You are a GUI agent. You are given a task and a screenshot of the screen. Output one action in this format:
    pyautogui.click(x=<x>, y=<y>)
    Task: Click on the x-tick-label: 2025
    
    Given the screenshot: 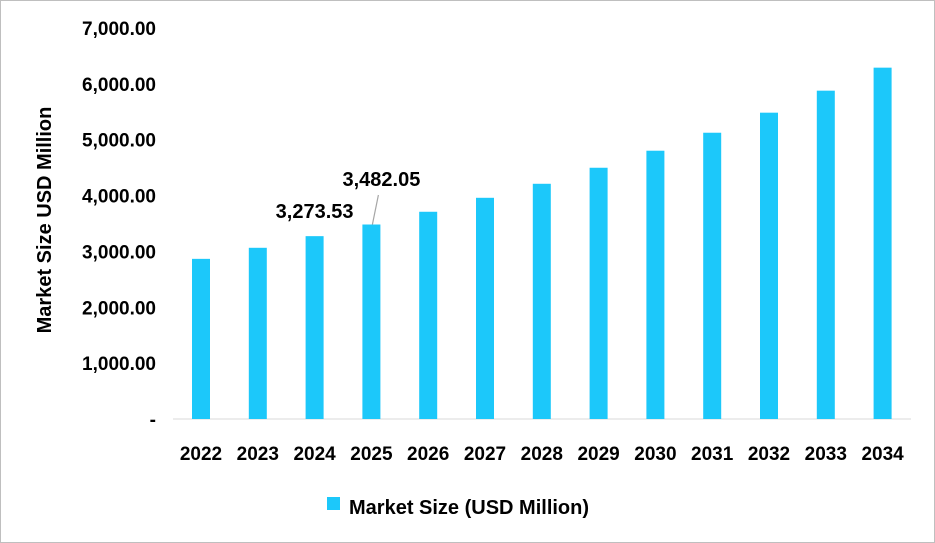 What is the action you would take?
    pyautogui.click(x=371, y=454)
    